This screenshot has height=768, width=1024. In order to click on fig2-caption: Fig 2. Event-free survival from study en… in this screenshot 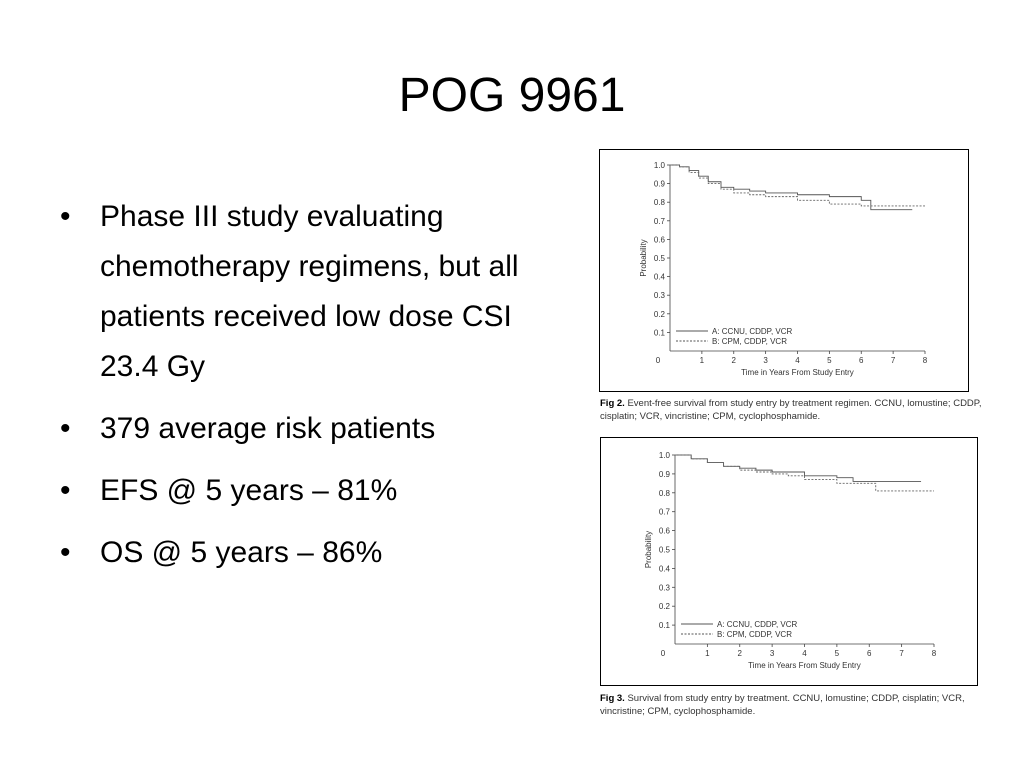, I will do `click(791, 410)`.